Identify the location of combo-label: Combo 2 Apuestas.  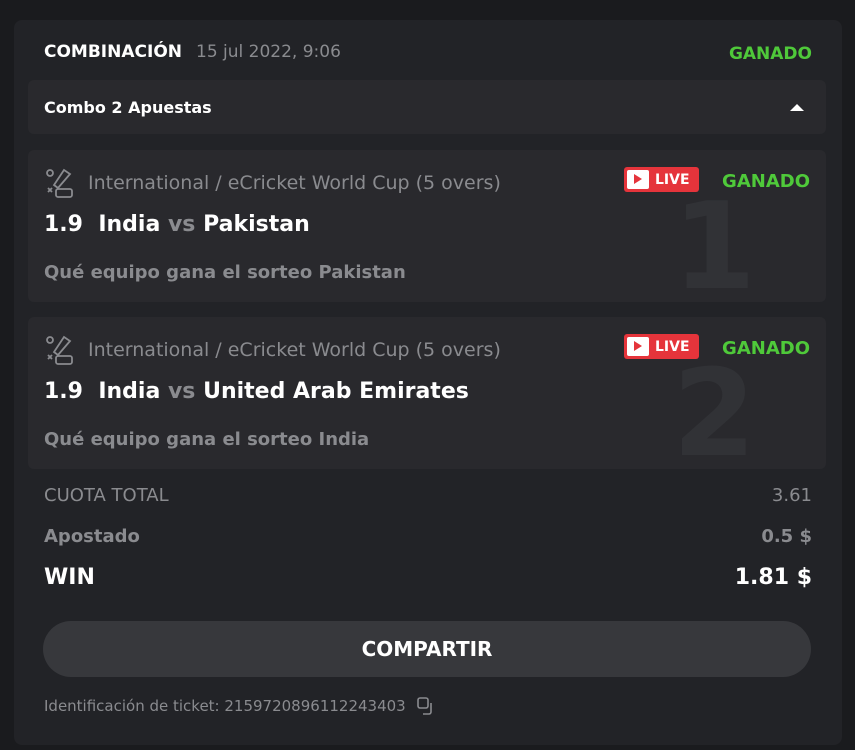
(128, 107).